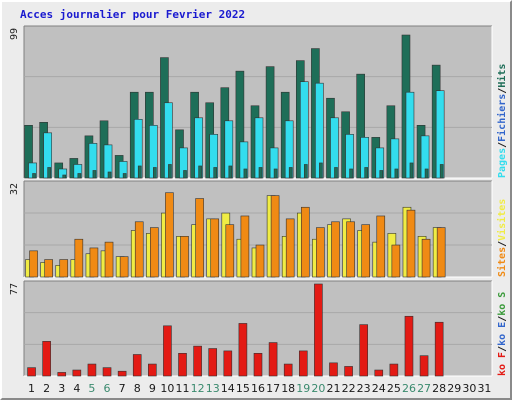  What do you see at coordinates (379, 388) in the screenshot?
I see `x-tick-label-24: 24` at bounding box center [379, 388].